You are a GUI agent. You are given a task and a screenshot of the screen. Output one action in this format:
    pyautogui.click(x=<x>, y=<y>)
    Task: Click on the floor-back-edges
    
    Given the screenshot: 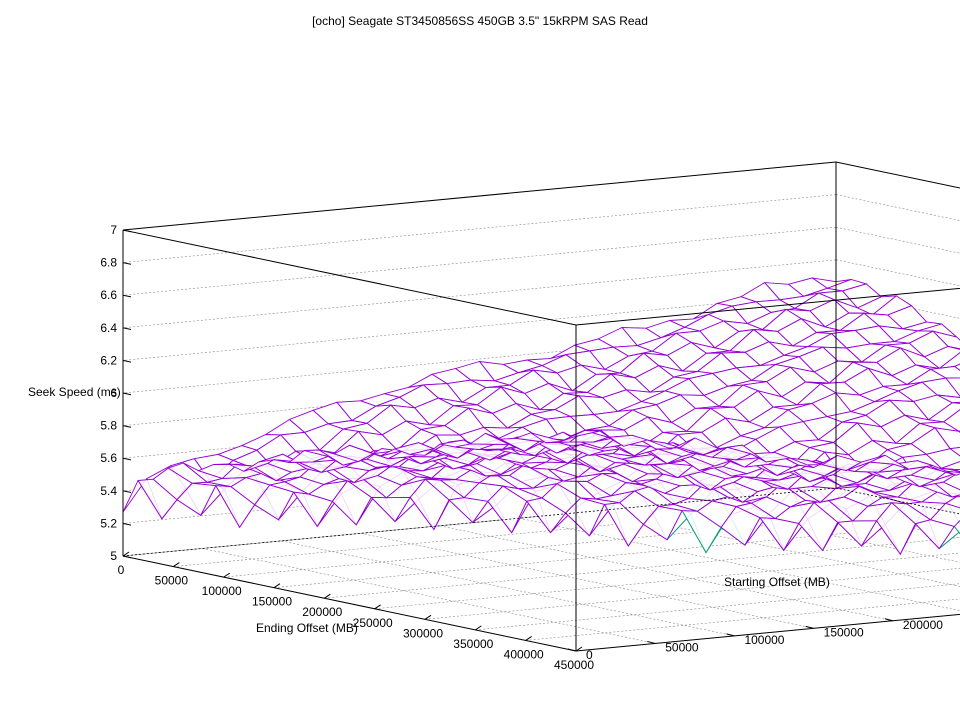 What is the action you would take?
    pyautogui.click(x=541, y=522)
    